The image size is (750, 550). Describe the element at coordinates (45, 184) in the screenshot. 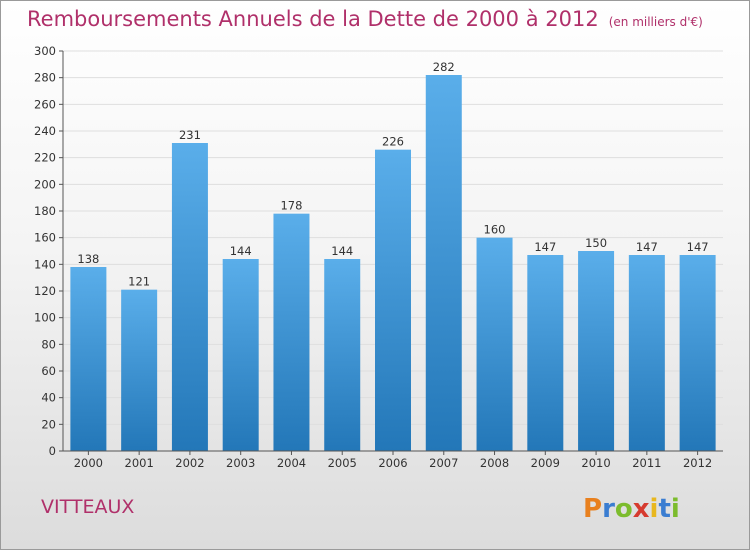

I see `y-tick-label: 200` at that location.